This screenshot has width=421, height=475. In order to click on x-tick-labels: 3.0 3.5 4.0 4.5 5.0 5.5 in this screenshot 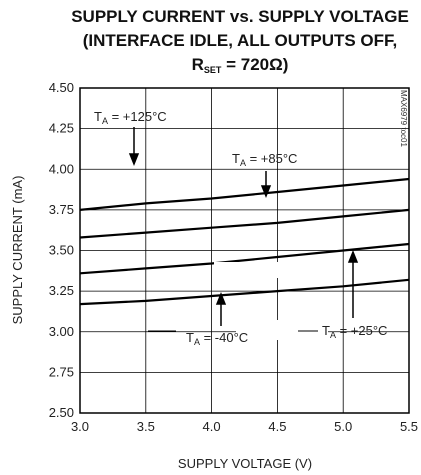, I will do `click(244, 426)`.